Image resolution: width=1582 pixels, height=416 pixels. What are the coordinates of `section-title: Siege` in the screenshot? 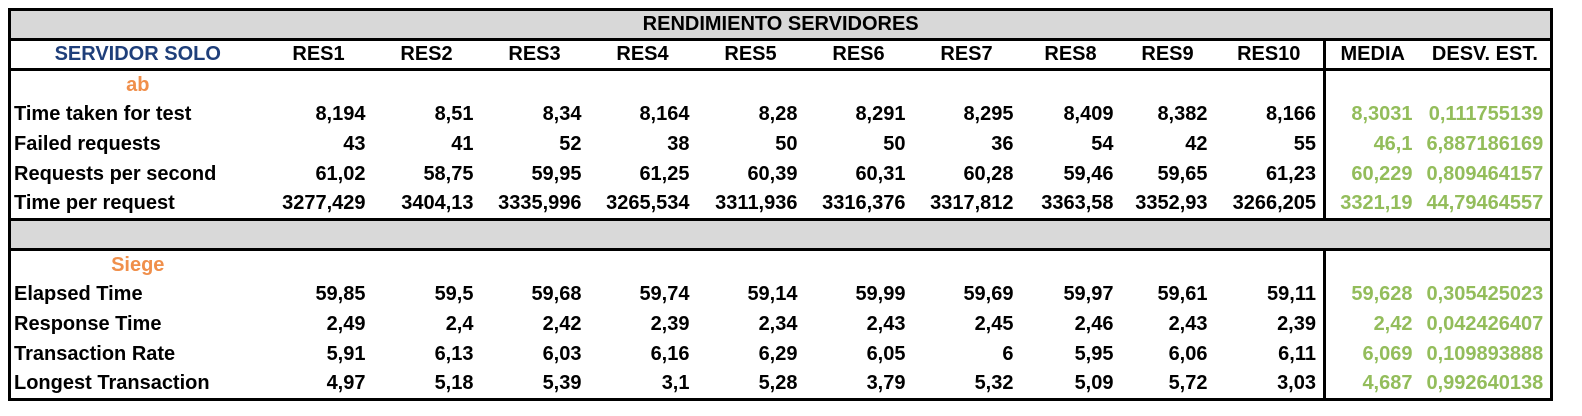 It's located at (138, 264).